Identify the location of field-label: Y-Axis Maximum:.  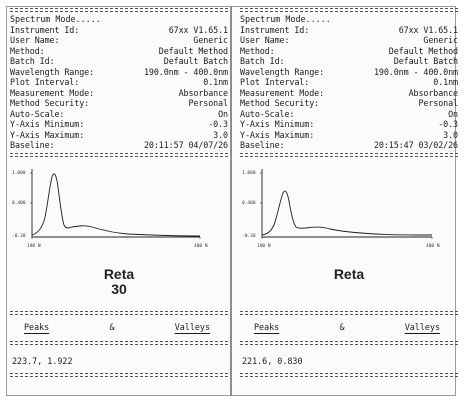
(47, 134).